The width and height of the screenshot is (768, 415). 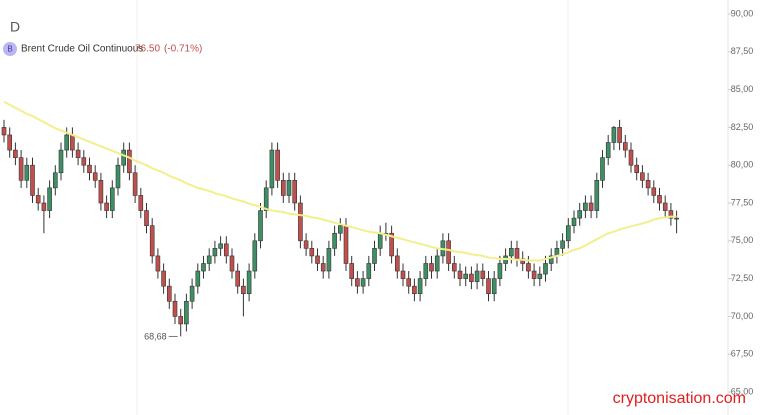 I want to click on y-tick-label: 77,50, so click(x=742, y=202).